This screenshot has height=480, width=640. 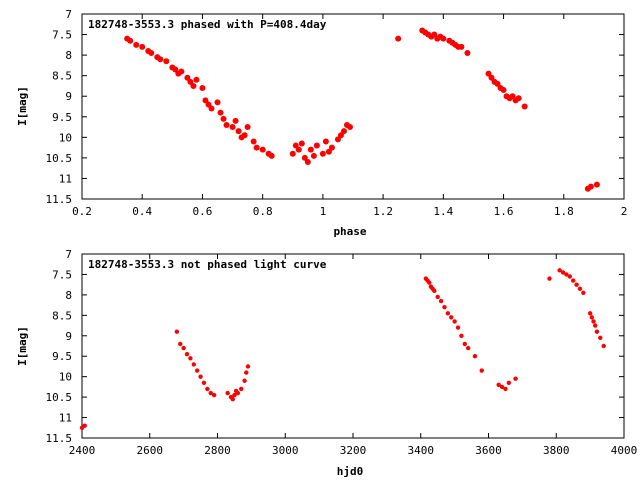 What do you see at coordinates (62, 76) in the screenshot?
I see `phased-y-tick-label: 8.5` at bounding box center [62, 76].